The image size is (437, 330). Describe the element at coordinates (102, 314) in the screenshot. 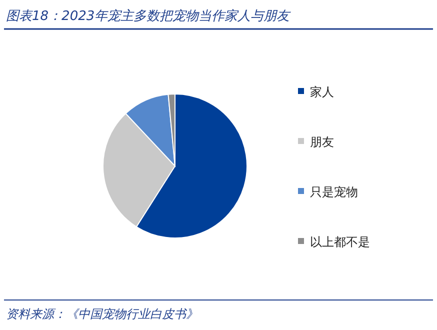

I see `annotation: 资料来源：《中国宠物行业白皮书》` at that location.